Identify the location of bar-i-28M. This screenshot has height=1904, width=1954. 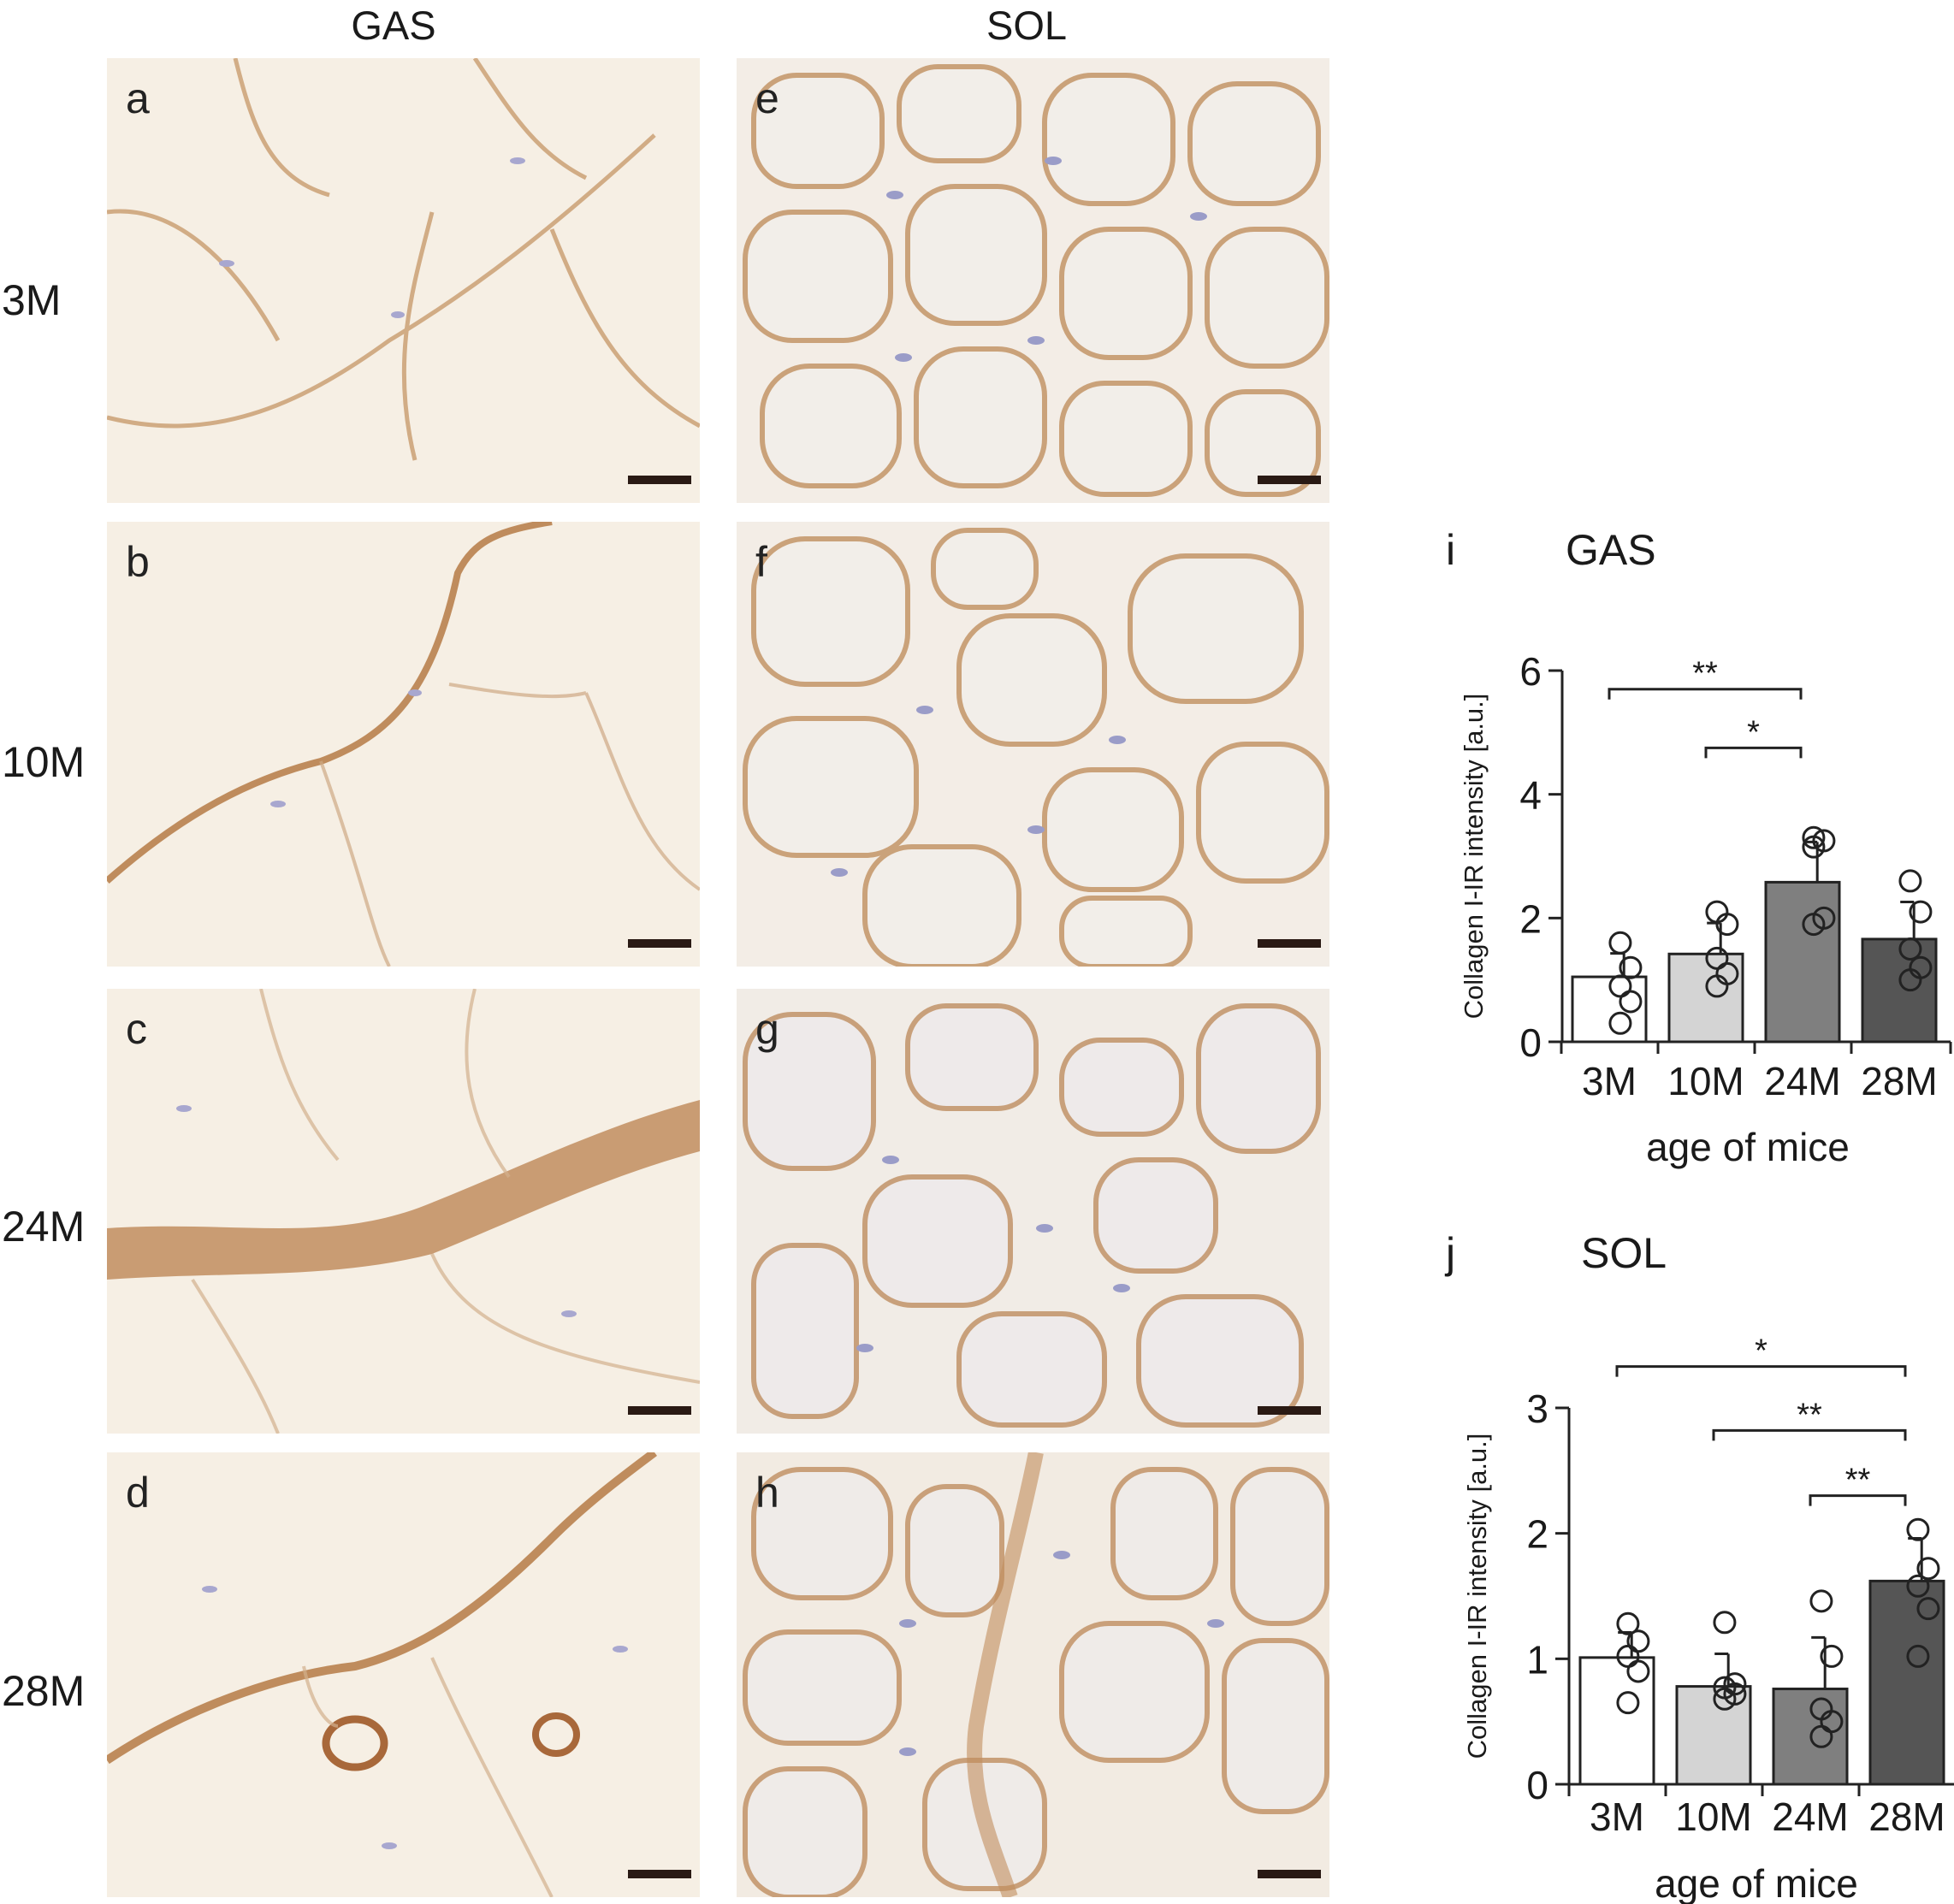
(1899, 991).